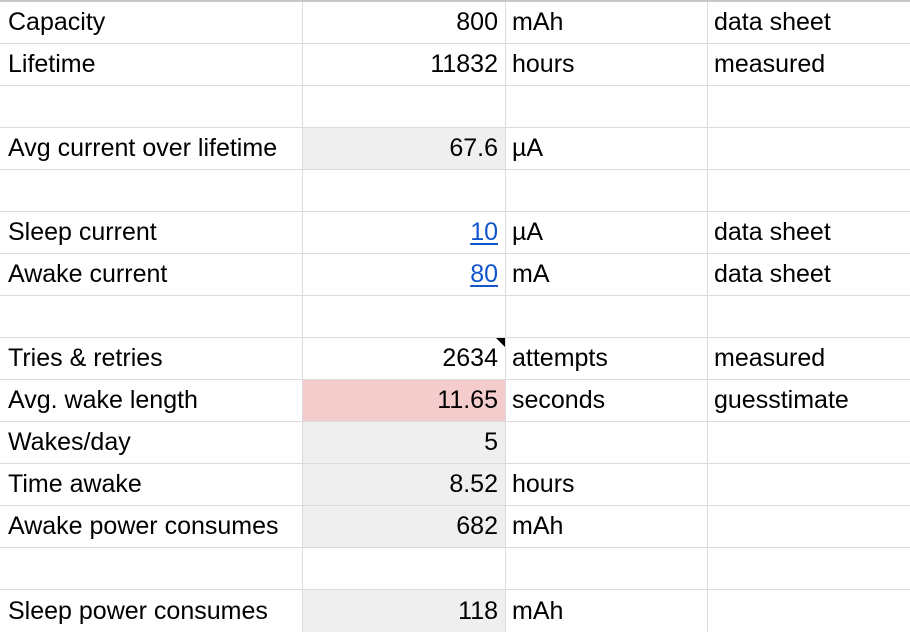 This screenshot has width=910, height=632. I want to click on table-row: Lifetime 11832 hours measured, so click(455, 65).